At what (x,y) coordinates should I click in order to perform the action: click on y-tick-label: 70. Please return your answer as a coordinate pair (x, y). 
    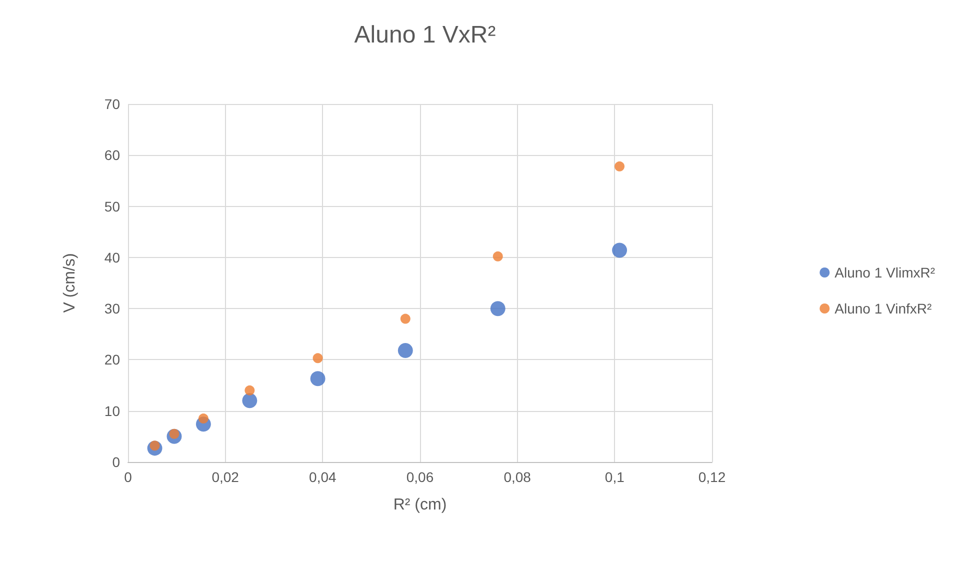
    Looking at the image, I should click on (112, 104).